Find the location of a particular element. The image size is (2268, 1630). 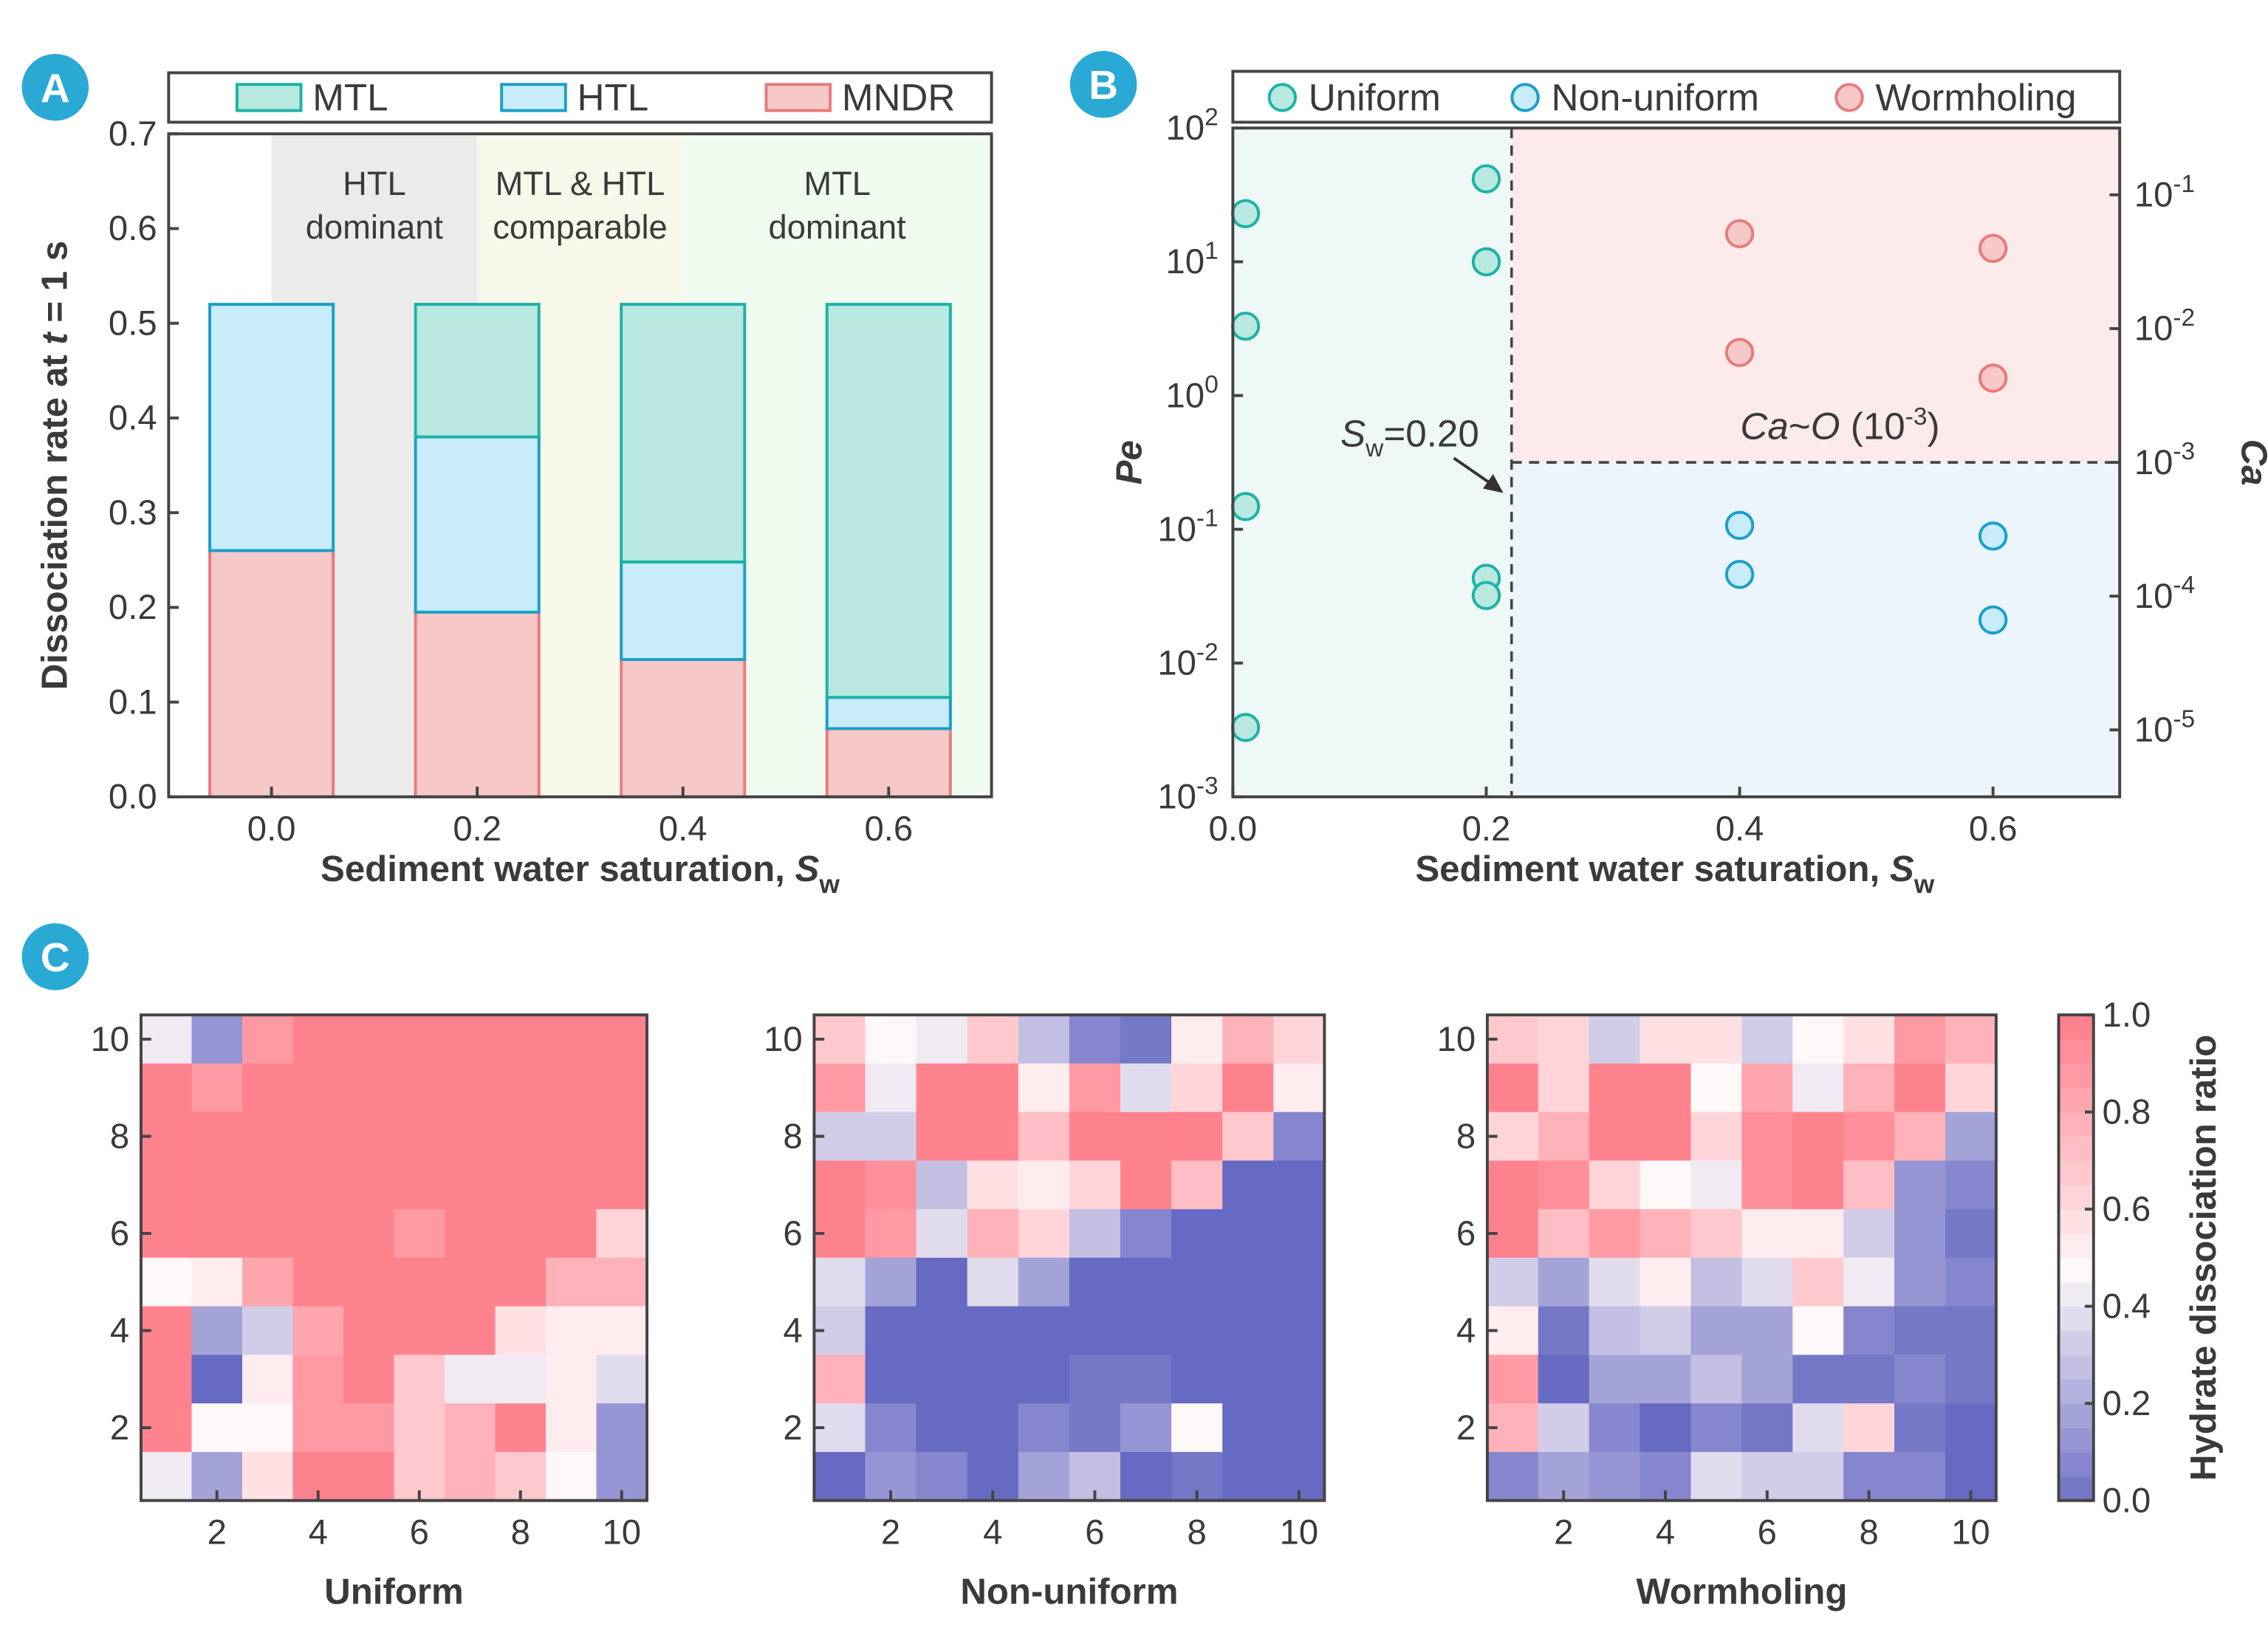

y-axis-label: Dissociation rate at t = 1 s is located at coordinates (55, 465).